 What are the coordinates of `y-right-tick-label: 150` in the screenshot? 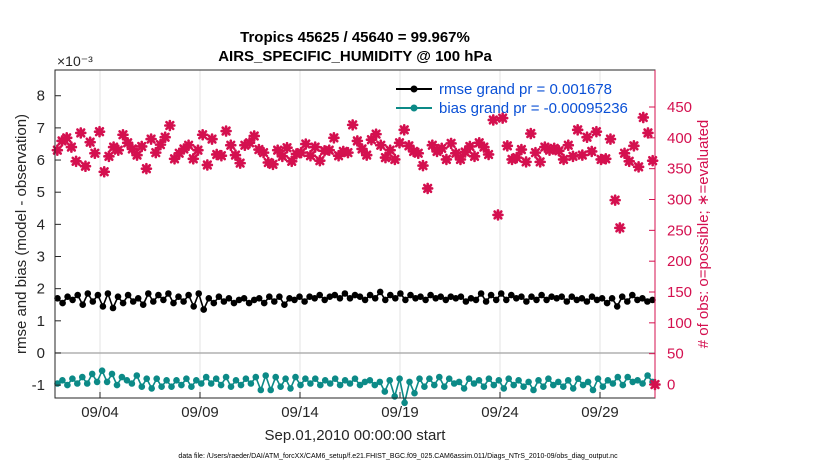 It's located at (679, 292).